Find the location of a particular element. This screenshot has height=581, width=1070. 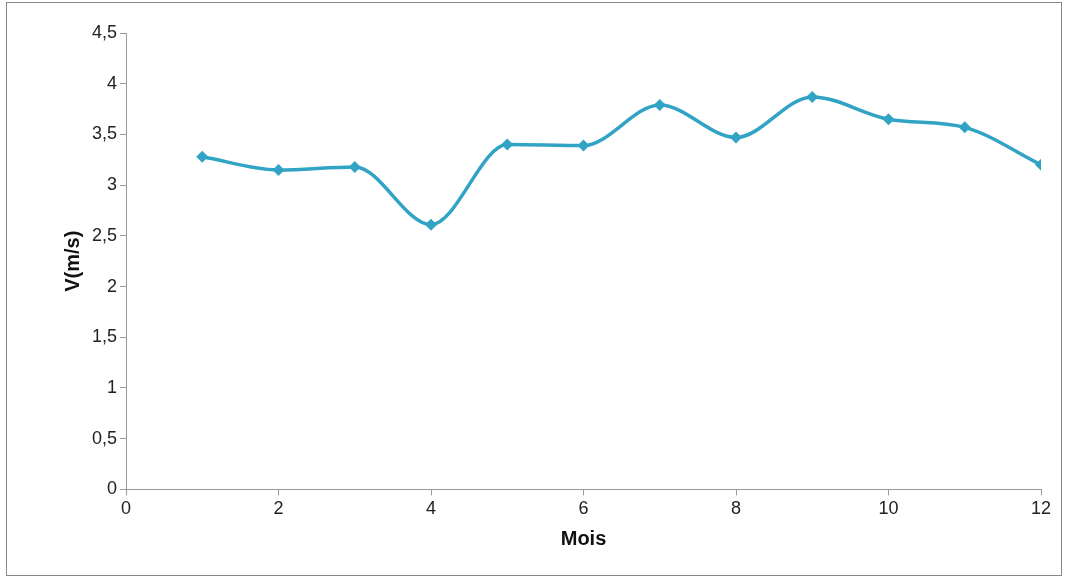

x-tick-label: 6 is located at coordinates (583, 508).